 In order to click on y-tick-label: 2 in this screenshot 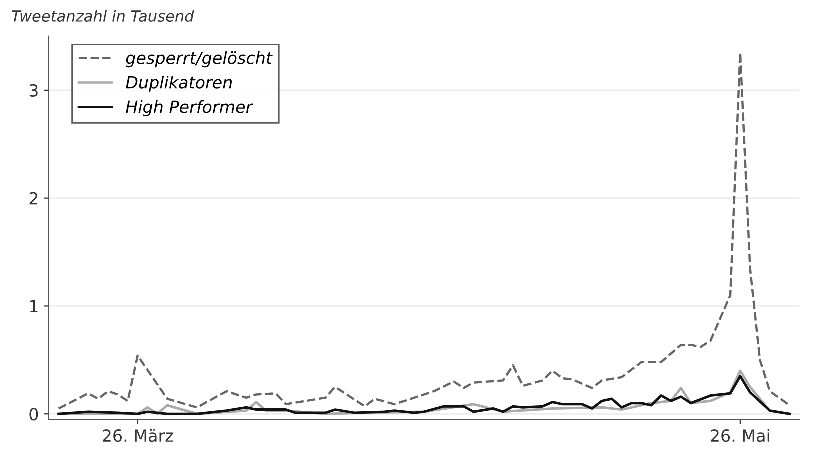, I will do `click(34, 198)`.